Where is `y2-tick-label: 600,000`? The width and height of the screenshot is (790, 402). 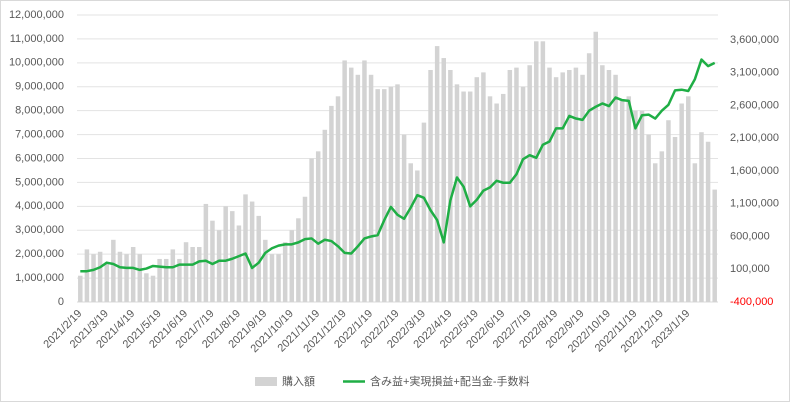
y2-tick-label: 600,000 is located at coordinates (750, 236).